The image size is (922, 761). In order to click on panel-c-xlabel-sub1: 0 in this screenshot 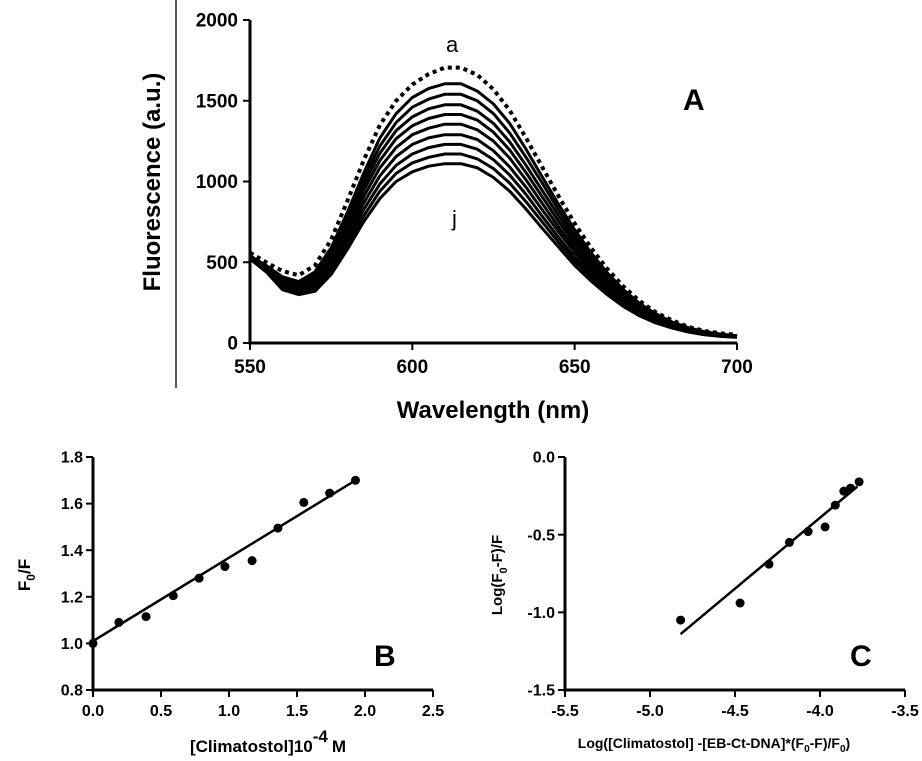, I will do `click(807, 749)`.